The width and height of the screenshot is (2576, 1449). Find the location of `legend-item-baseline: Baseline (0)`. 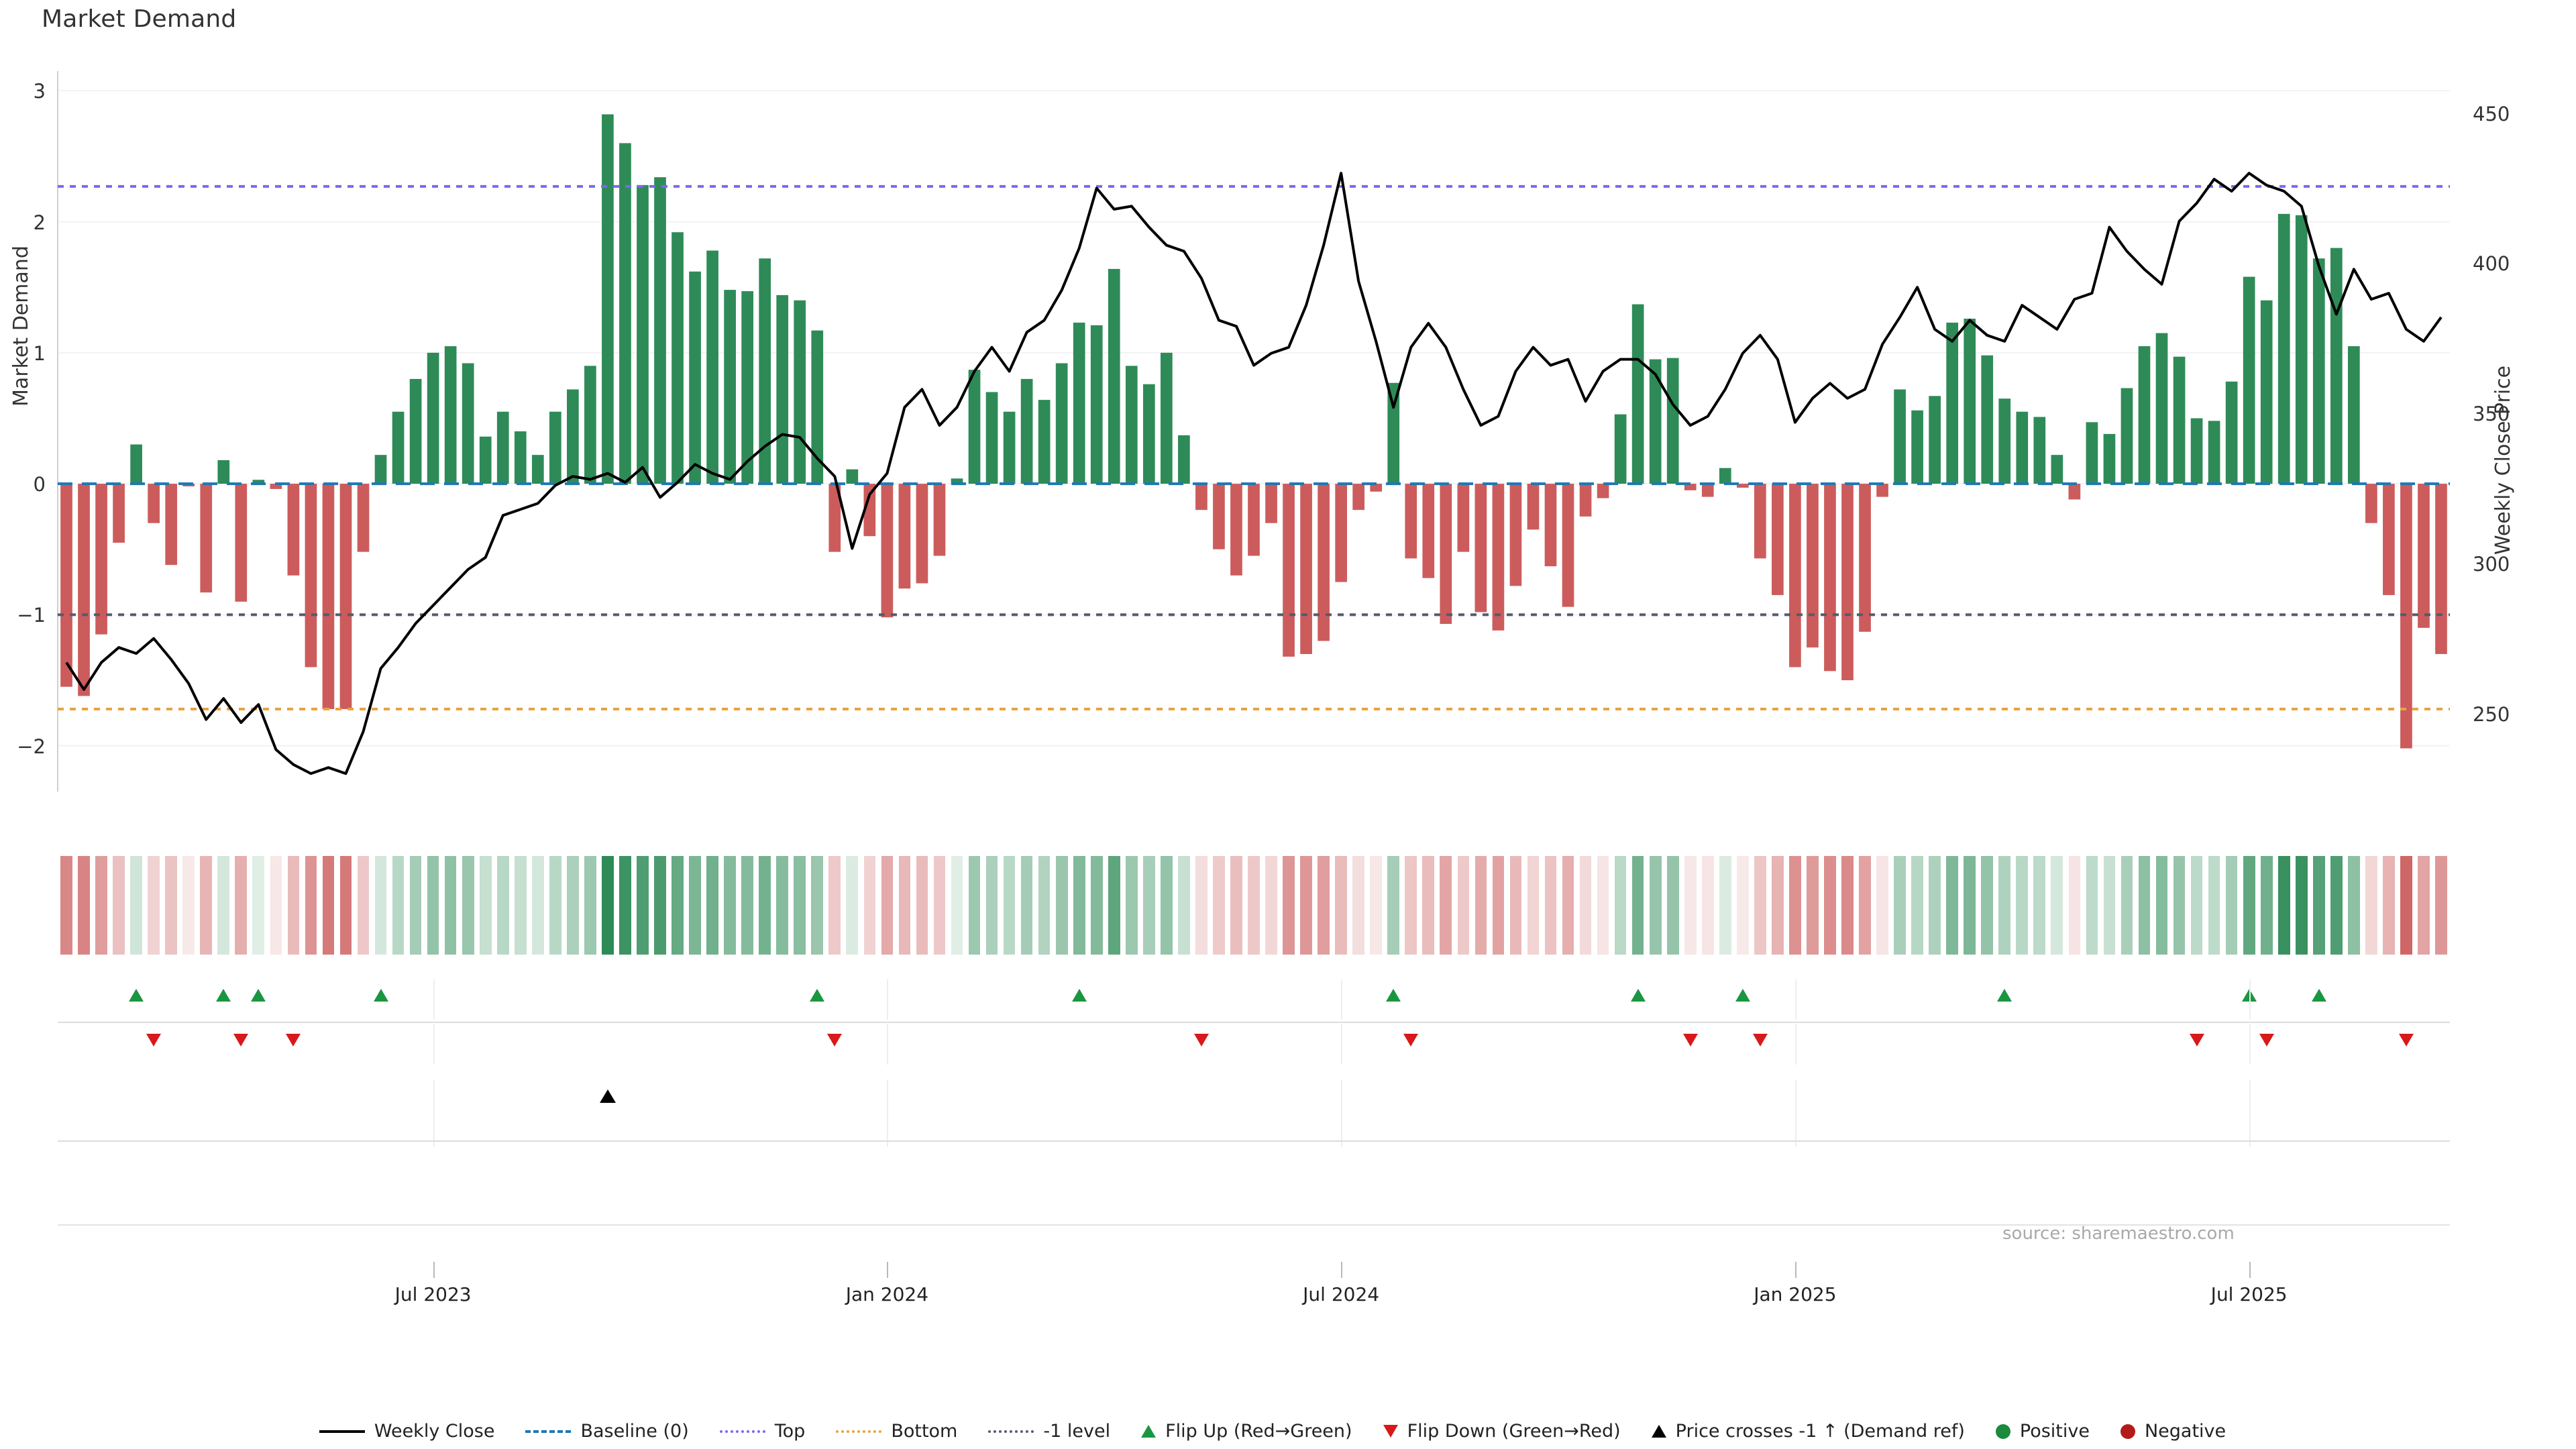

legend-item-baseline: Baseline (0) is located at coordinates (607, 1431).